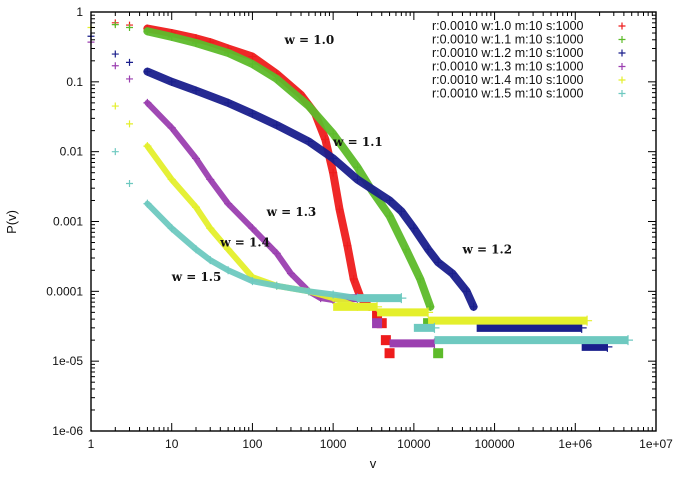 Image resolution: width=683 pixels, height=477 pixels. What do you see at coordinates (74, 82) in the screenshot?
I see `y-tick-label: 0.1` at bounding box center [74, 82].